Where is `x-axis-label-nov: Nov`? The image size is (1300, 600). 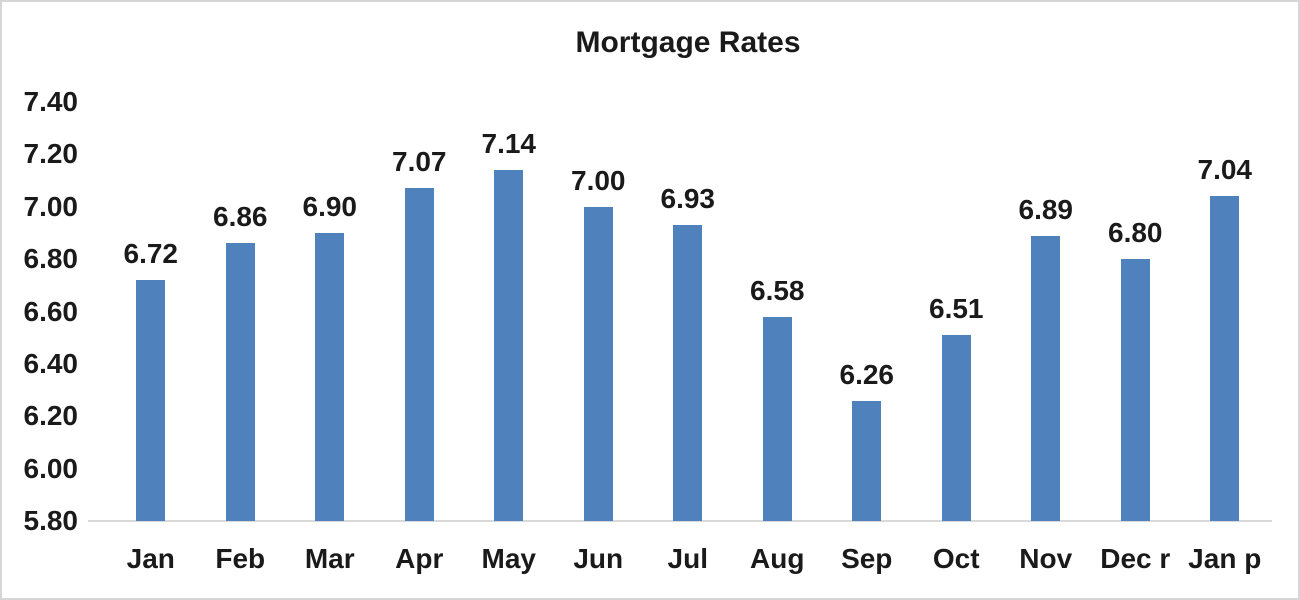
x-axis-label-nov: Nov is located at coordinates (1046, 558).